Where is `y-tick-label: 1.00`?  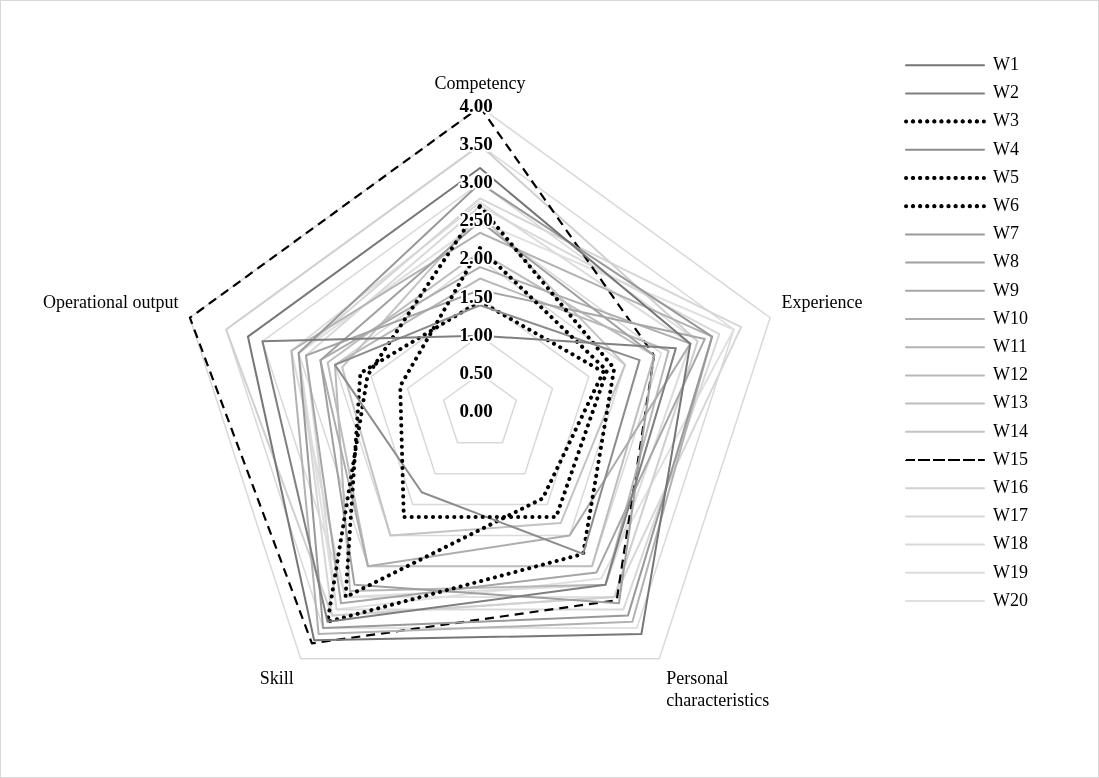
y-tick-label: 1.00 is located at coordinates (476, 334).